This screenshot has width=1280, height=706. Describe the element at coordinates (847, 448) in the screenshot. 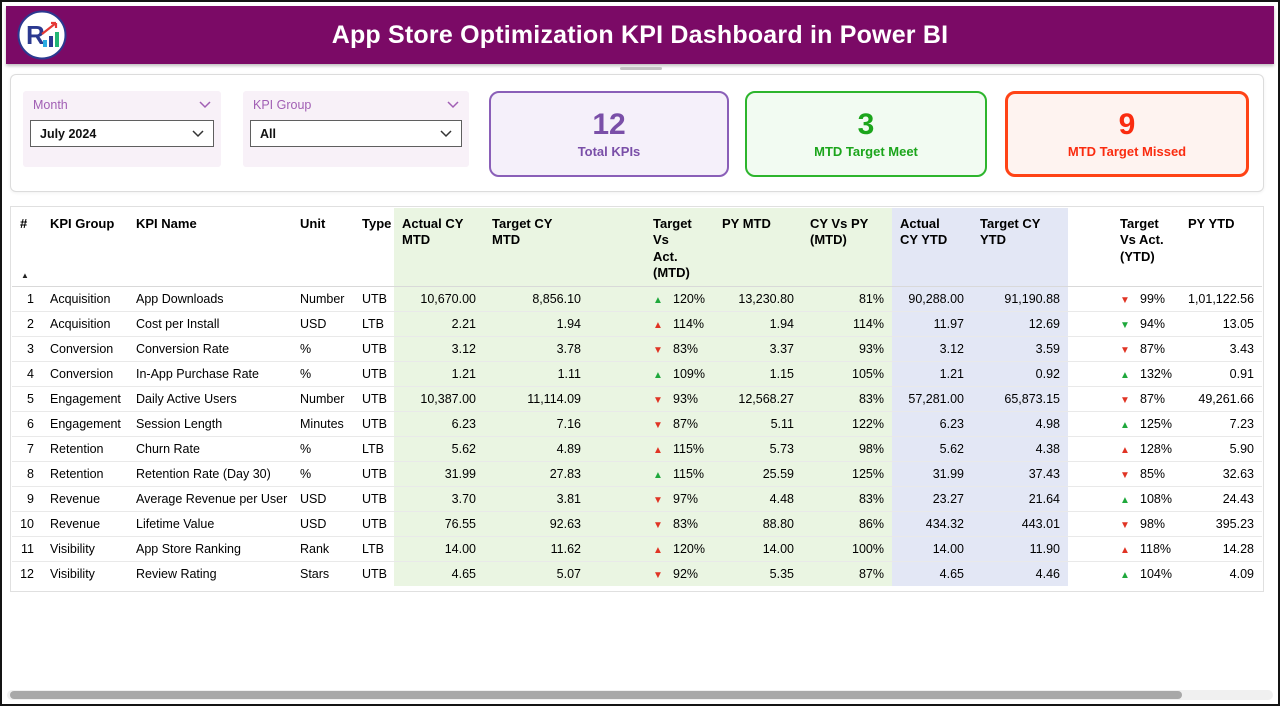

I see `cell-cy_vs_py_mtd: 98%` at that location.